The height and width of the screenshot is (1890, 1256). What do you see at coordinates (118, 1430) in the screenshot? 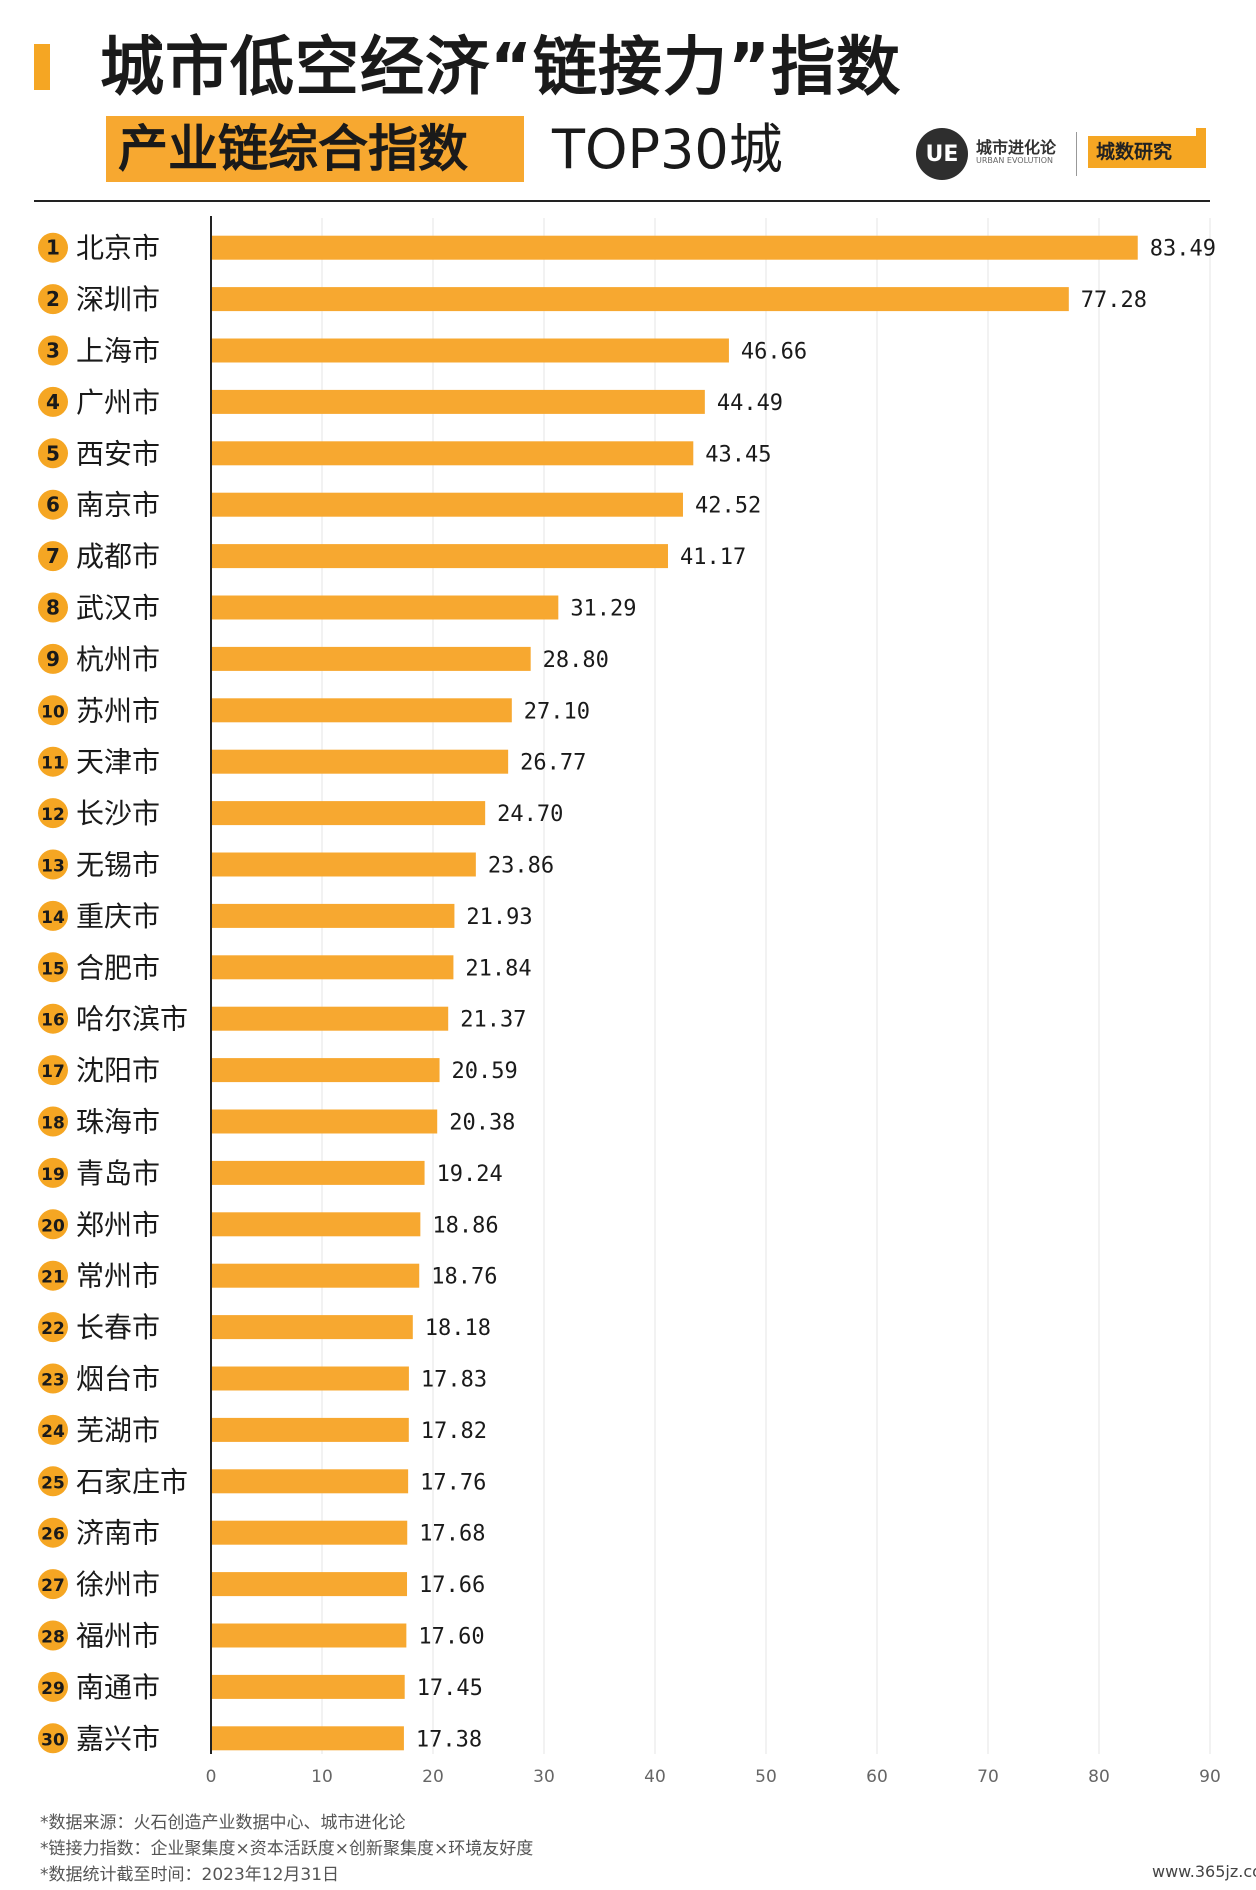
I see `city-label: 芜湖市` at bounding box center [118, 1430].